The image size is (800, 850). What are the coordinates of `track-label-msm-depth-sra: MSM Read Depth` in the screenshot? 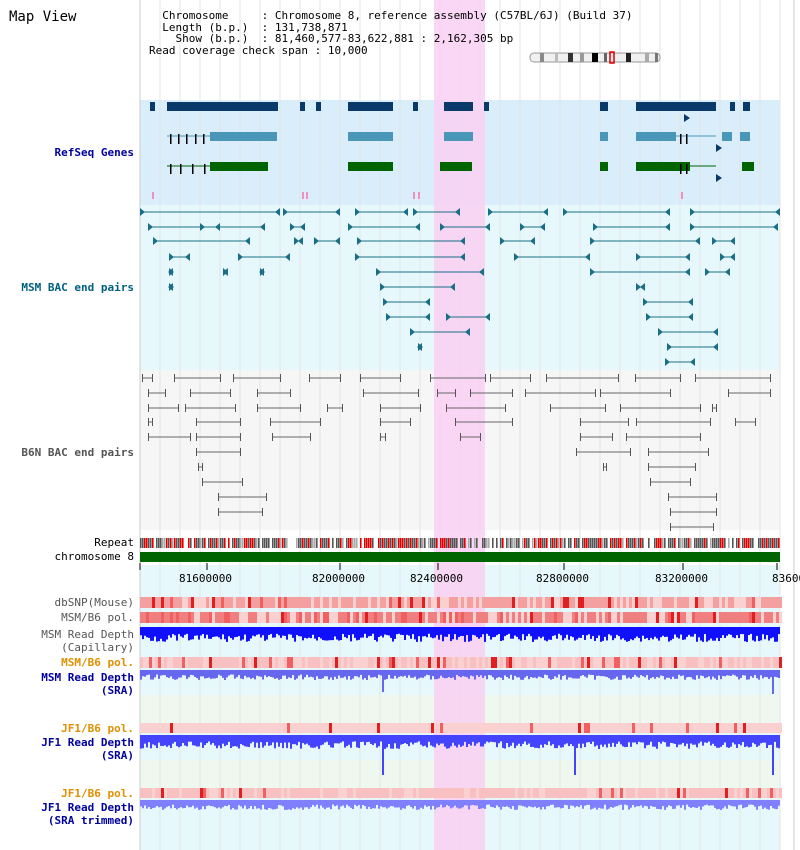 It's located at (87, 677).